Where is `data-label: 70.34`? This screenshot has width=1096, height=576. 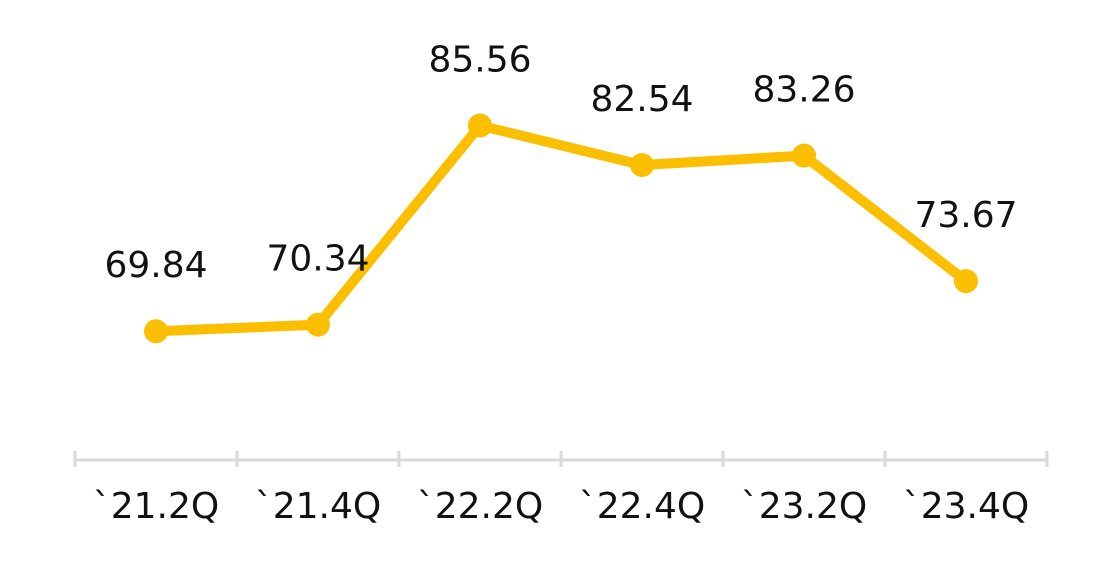
data-label: 70.34 is located at coordinates (317, 259).